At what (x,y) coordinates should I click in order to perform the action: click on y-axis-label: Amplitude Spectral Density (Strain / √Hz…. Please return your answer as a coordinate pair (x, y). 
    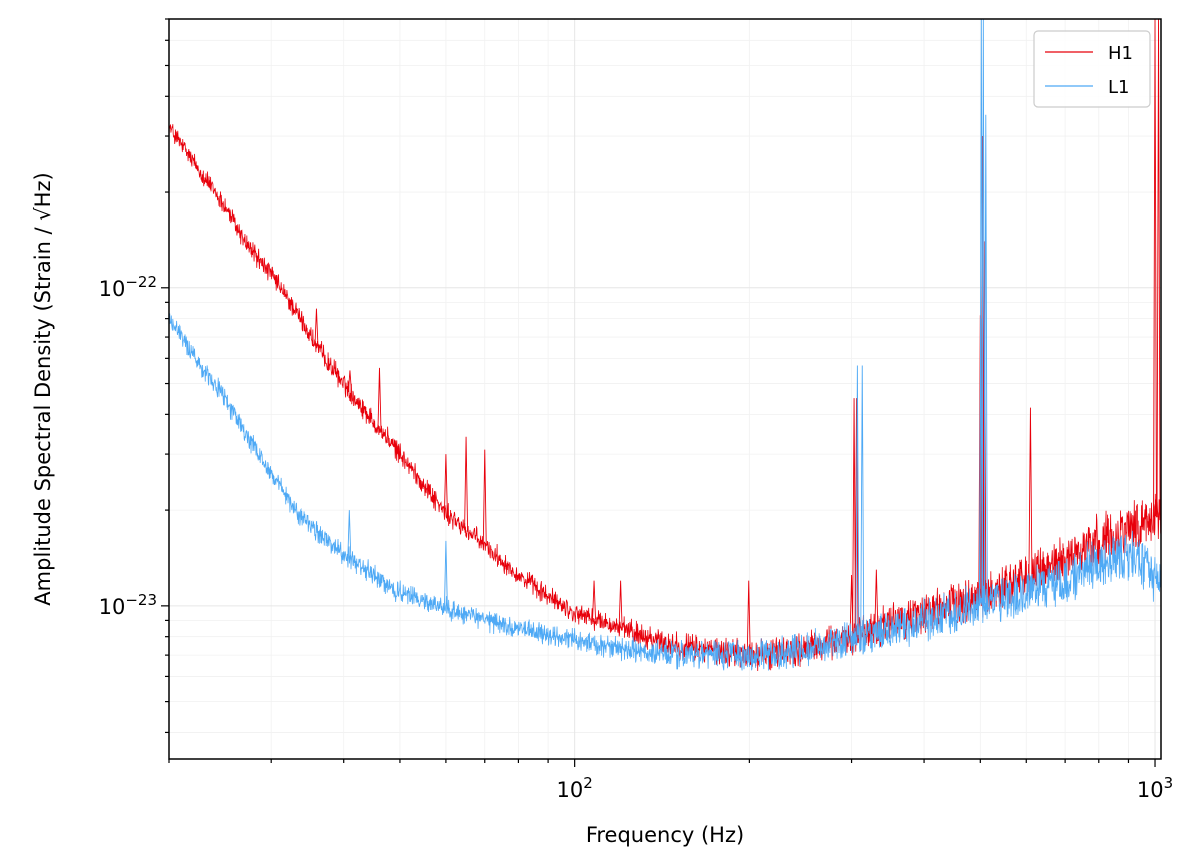
    Looking at the image, I should click on (43, 388).